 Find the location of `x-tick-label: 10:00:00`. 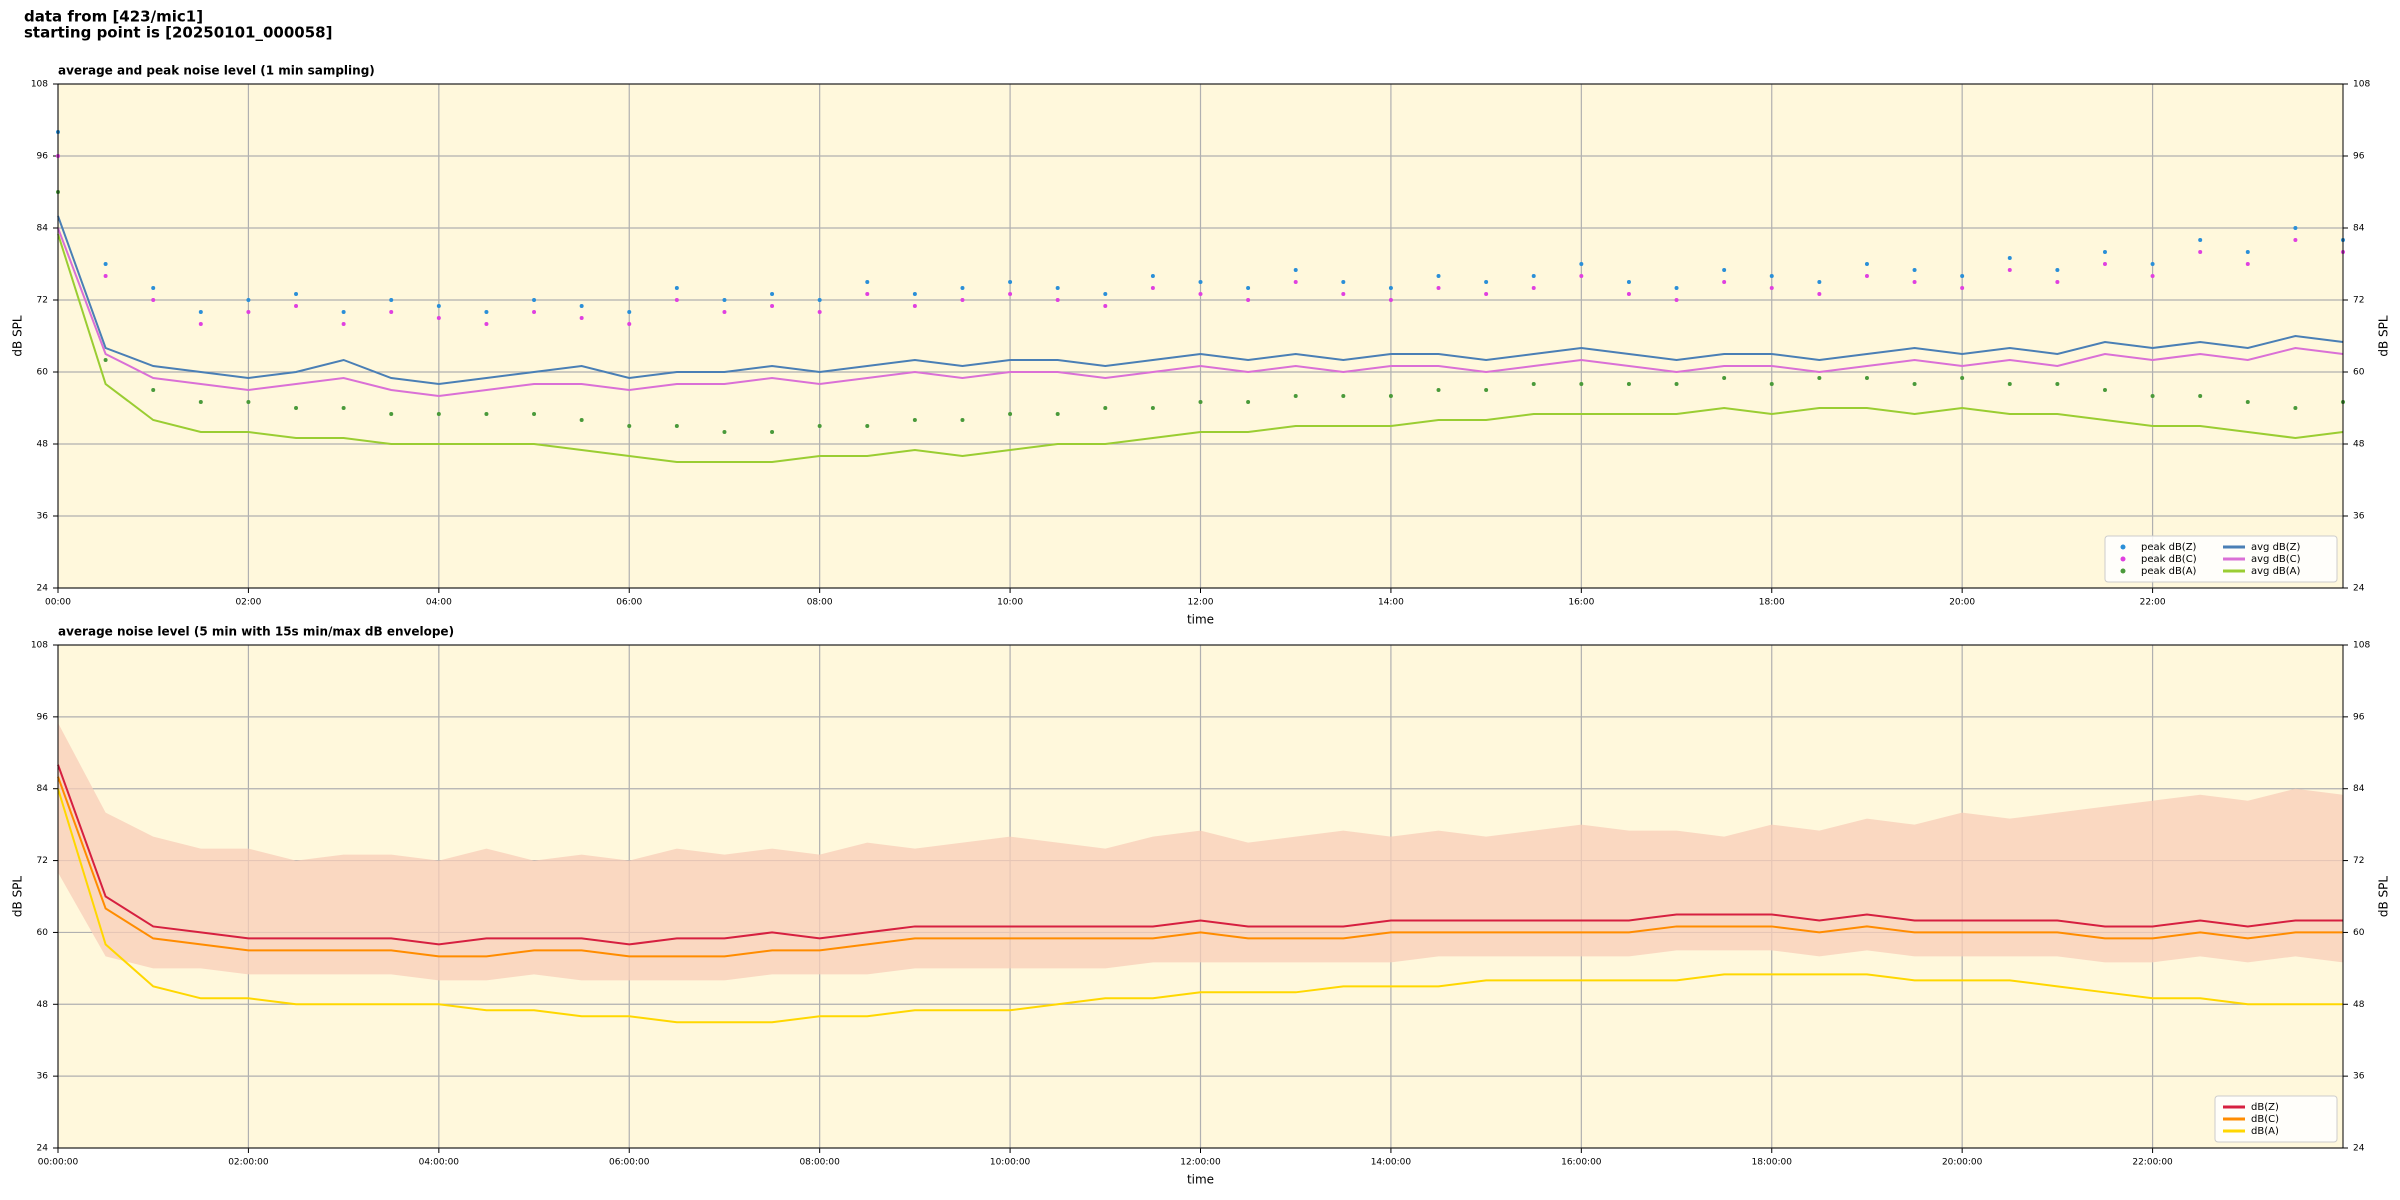

x-tick-label: 10:00:00 is located at coordinates (1010, 1163).